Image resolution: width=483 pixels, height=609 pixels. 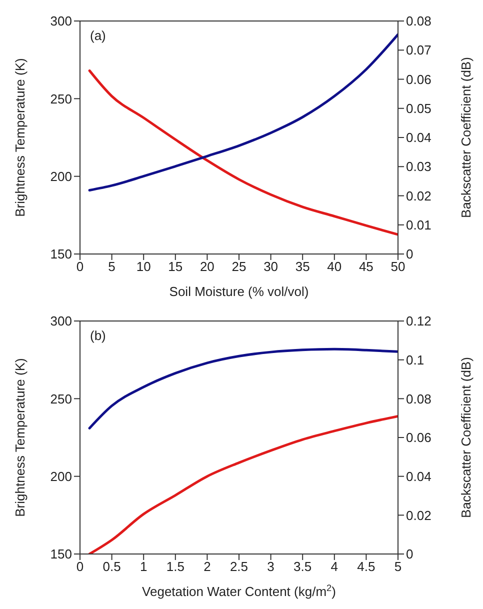 What do you see at coordinates (415, 360) in the screenshot?
I see `y2-tick-label: 0.1` at bounding box center [415, 360].